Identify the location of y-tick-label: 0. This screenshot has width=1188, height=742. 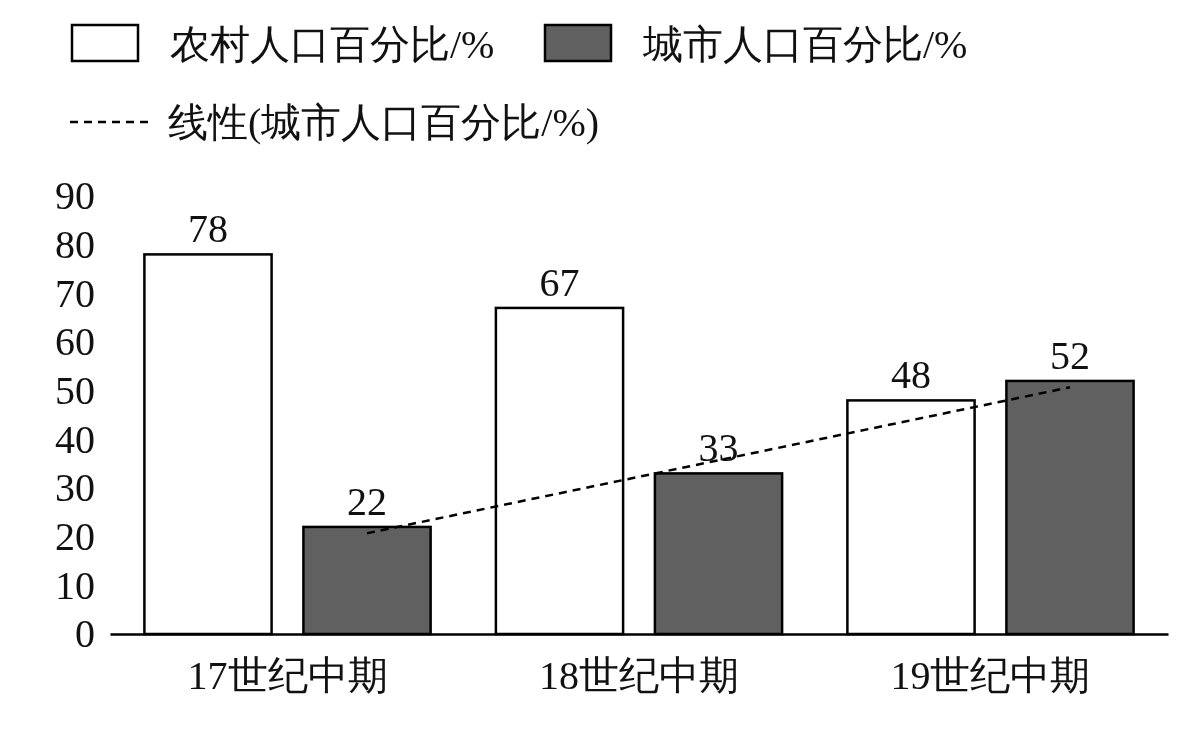
(85, 634).